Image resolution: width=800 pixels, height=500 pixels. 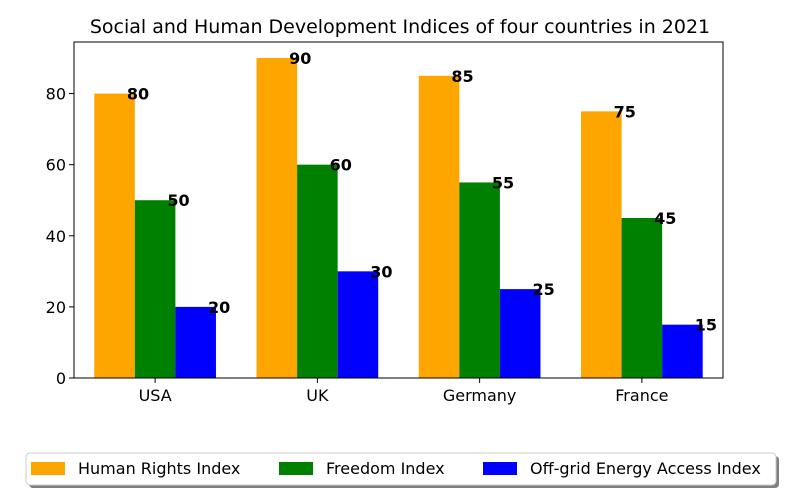 I want to click on bar-germany-human-rights-index, so click(x=439, y=227).